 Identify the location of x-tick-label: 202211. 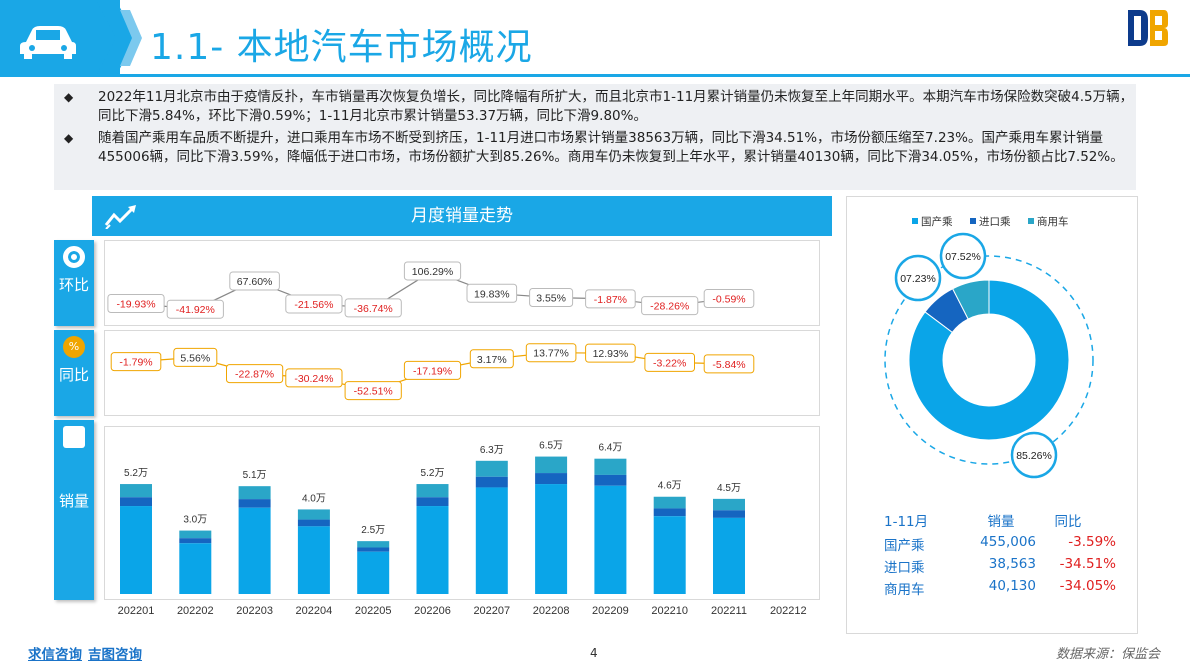
(729, 611).